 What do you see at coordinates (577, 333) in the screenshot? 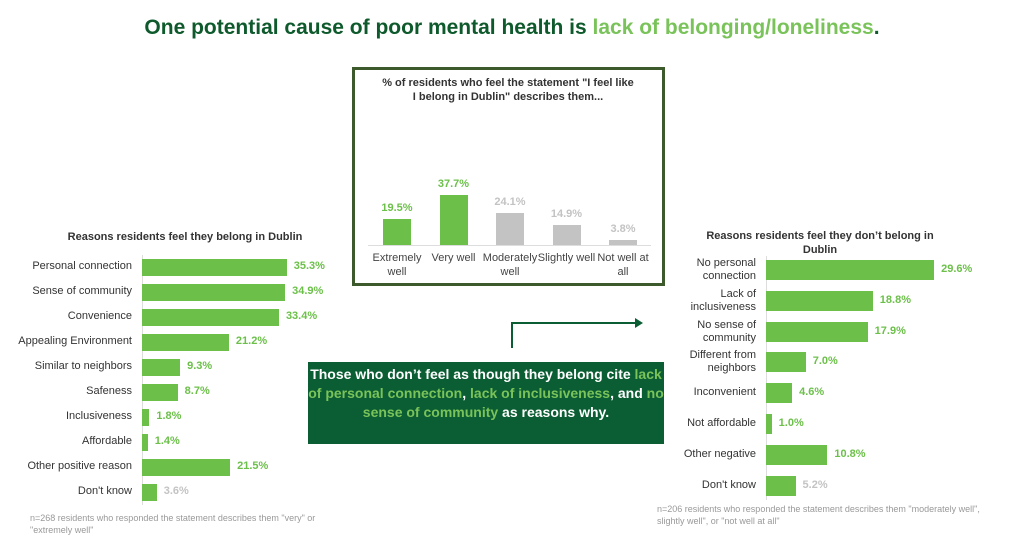
I see `arrow-icon` at bounding box center [577, 333].